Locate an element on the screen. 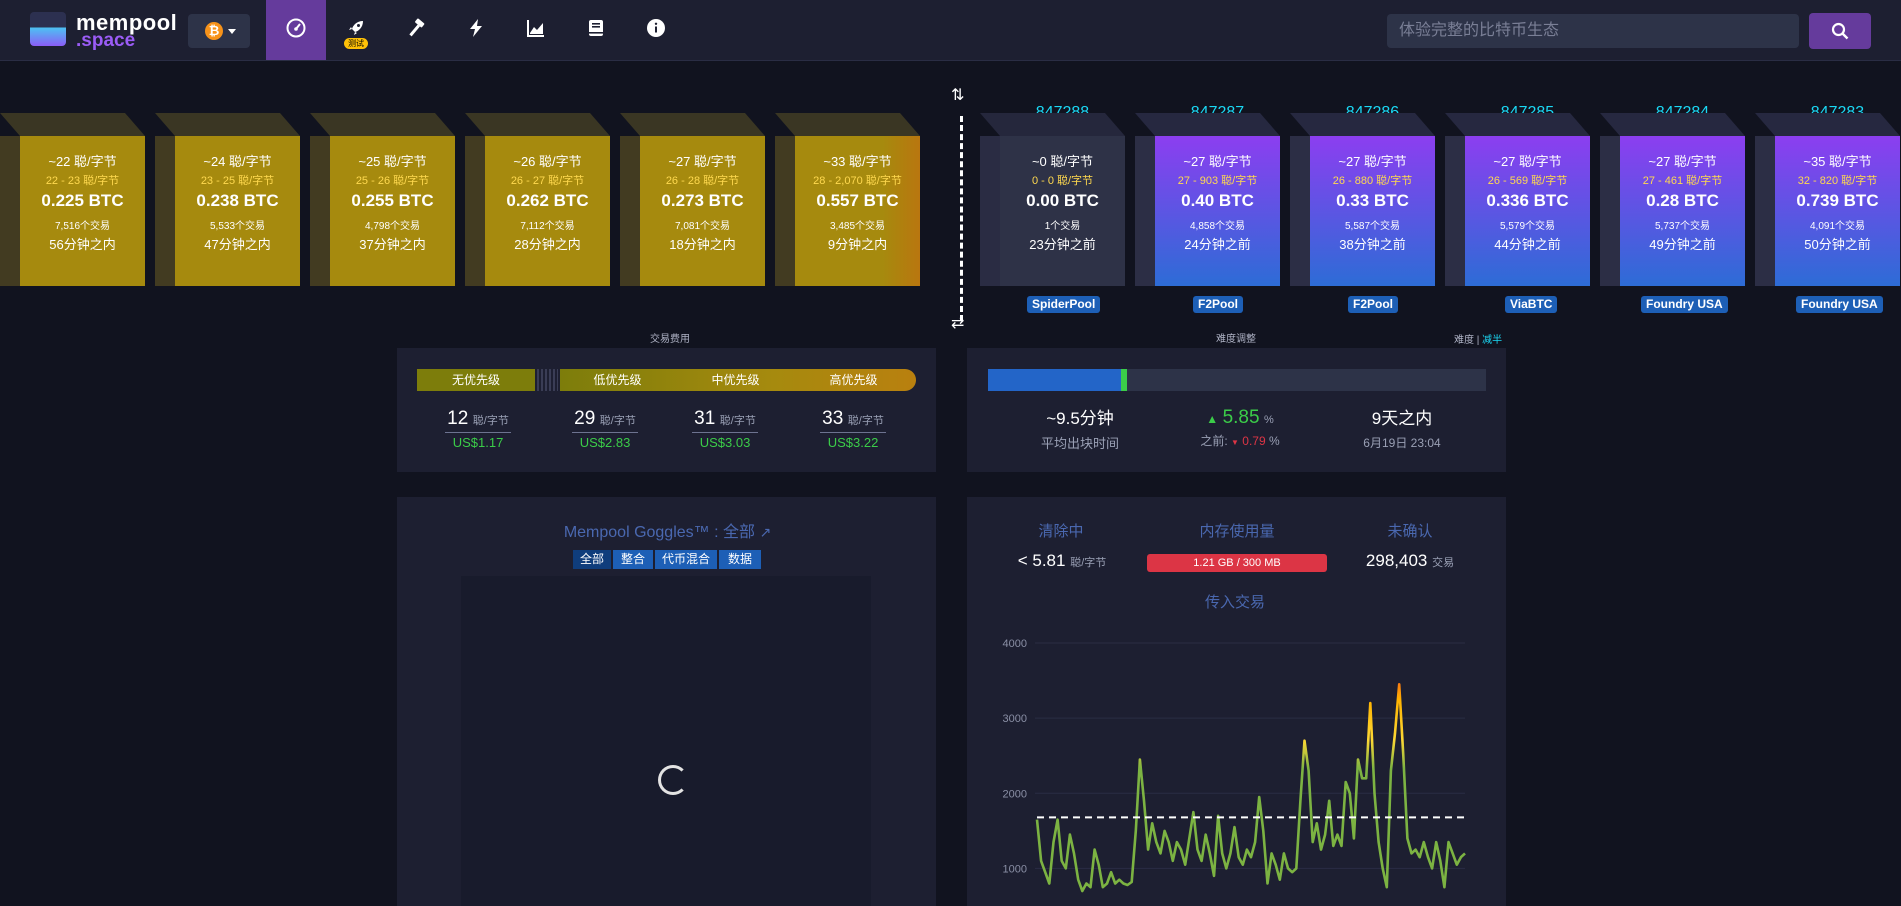 This screenshot has width=1901, height=906. block-eta: 28分钟之内 is located at coordinates (547, 244).